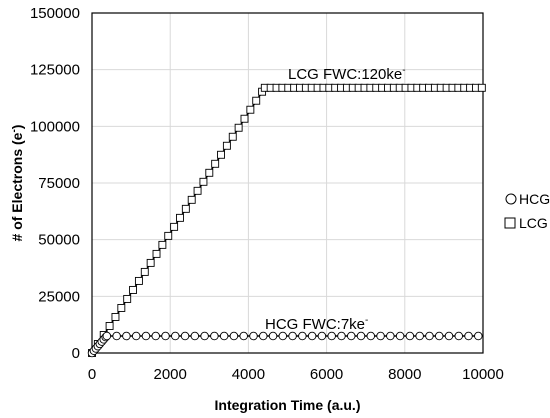 The image size is (550, 418). I want to click on x-tick-label: 4000, so click(248, 374).